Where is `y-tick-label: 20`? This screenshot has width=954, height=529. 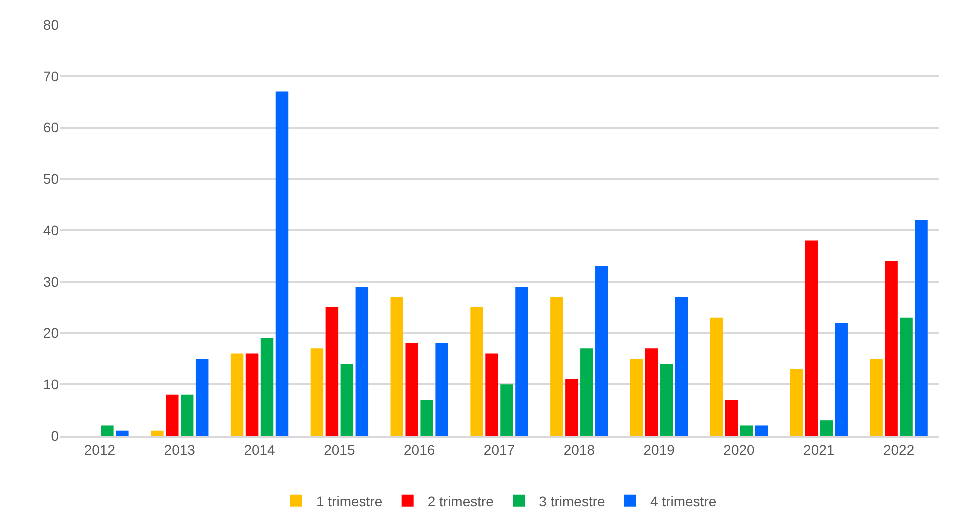
y-tick-label: 20 is located at coordinates (51, 333).